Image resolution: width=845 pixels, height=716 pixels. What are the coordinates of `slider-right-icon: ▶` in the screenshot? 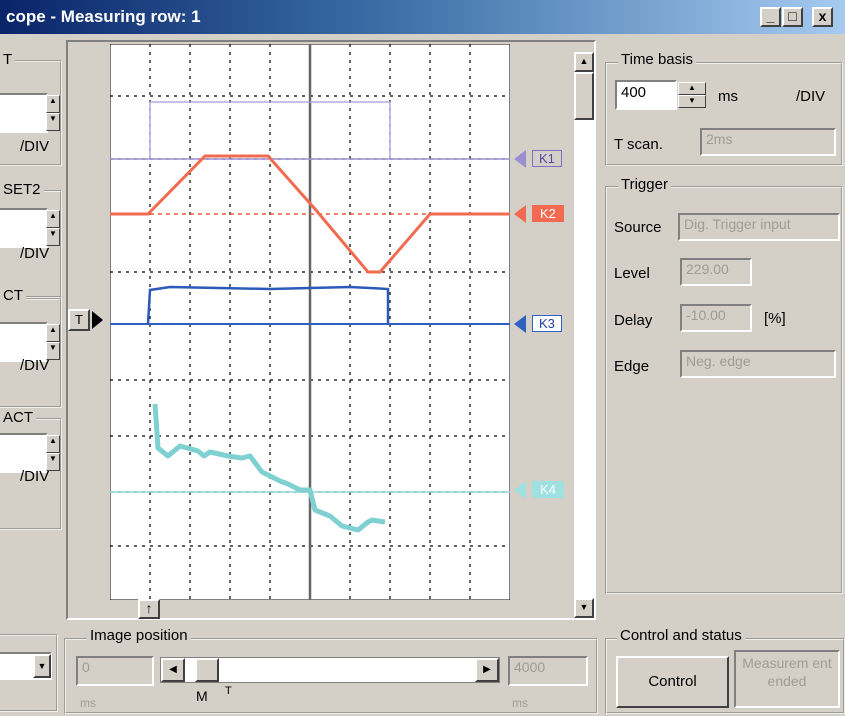 It's located at (487, 670).